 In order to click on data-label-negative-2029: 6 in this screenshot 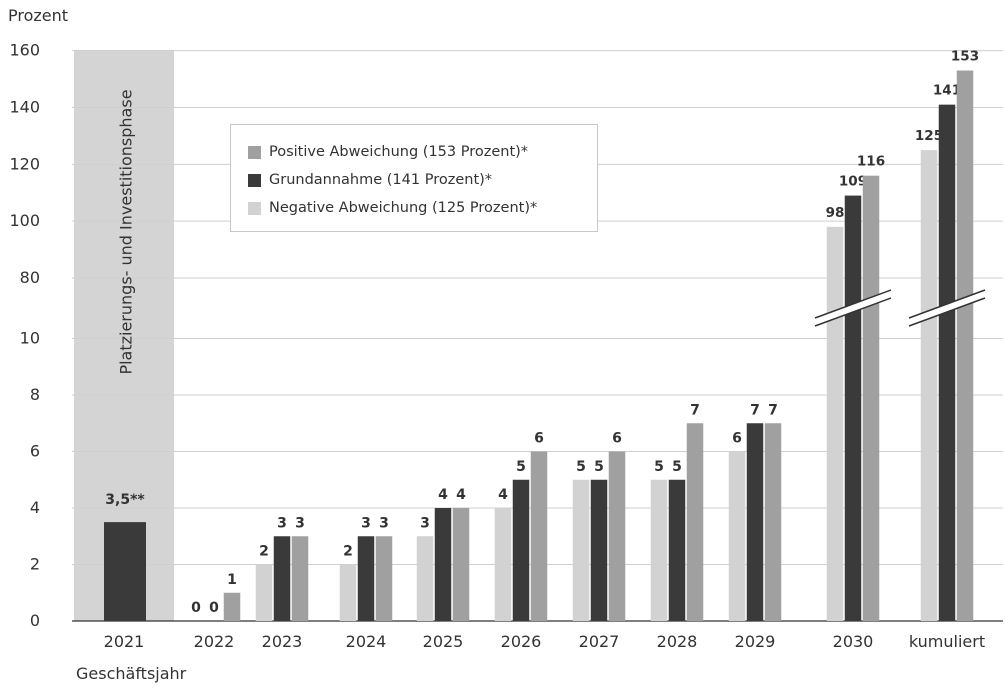, I will do `click(737, 439)`.